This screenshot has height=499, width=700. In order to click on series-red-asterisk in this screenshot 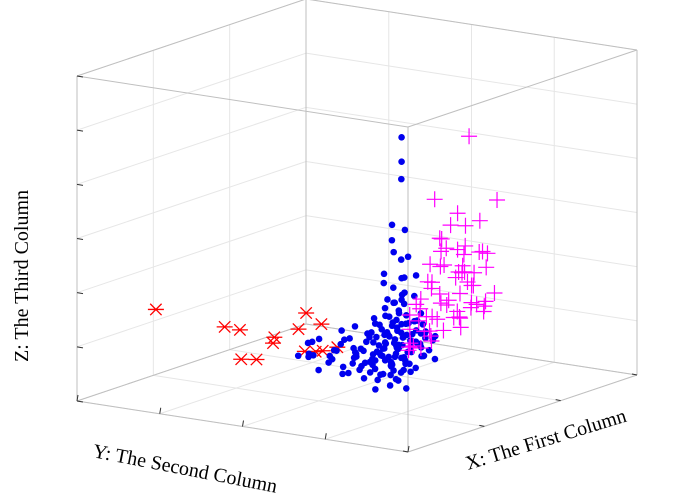, I will do `click(246, 334)`.